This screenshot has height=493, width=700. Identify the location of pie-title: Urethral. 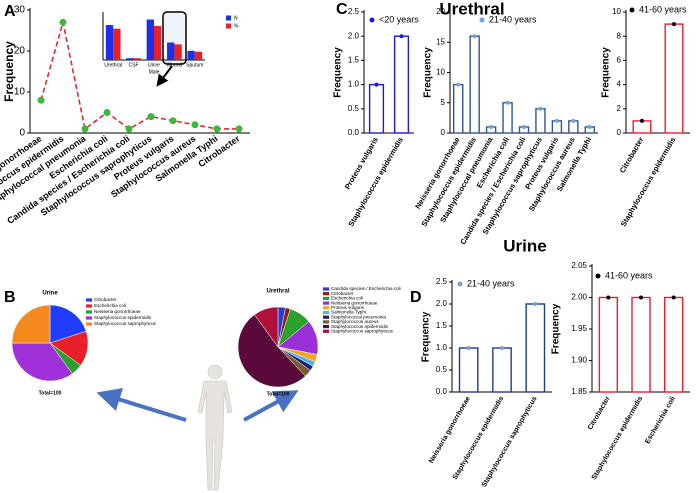
(277, 292).